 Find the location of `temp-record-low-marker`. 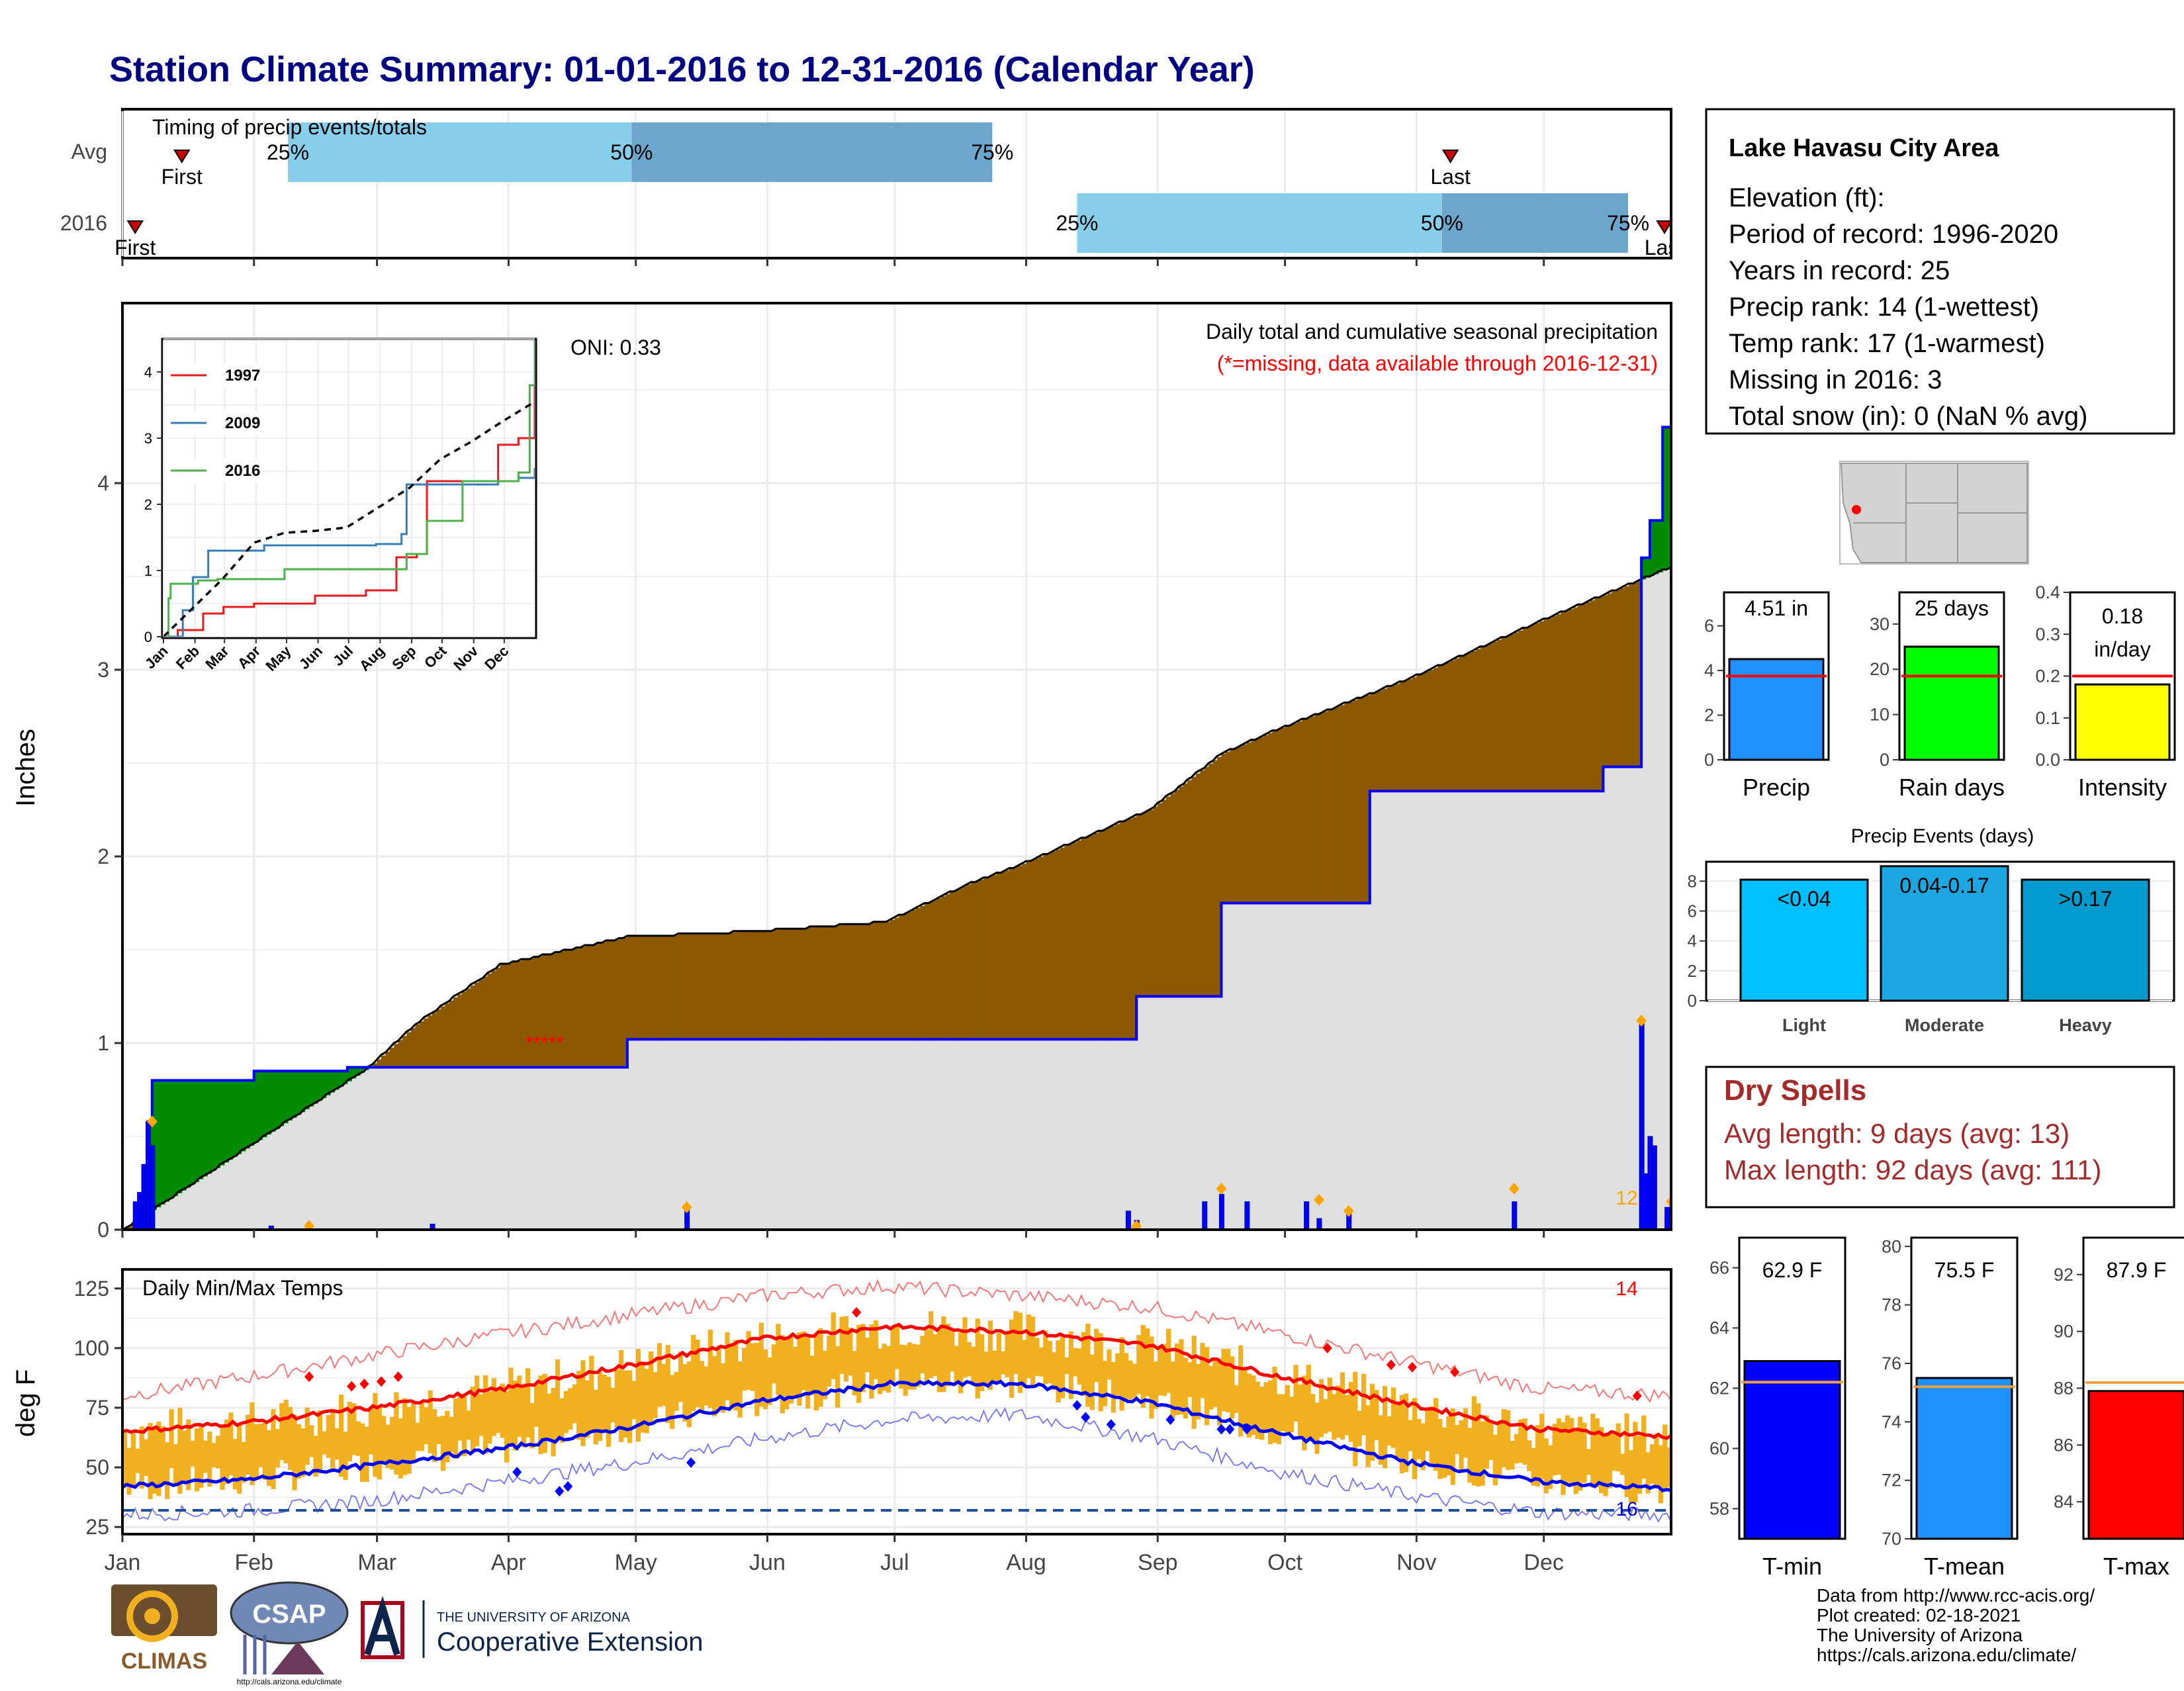

temp-record-low-marker is located at coordinates (1230, 1429).